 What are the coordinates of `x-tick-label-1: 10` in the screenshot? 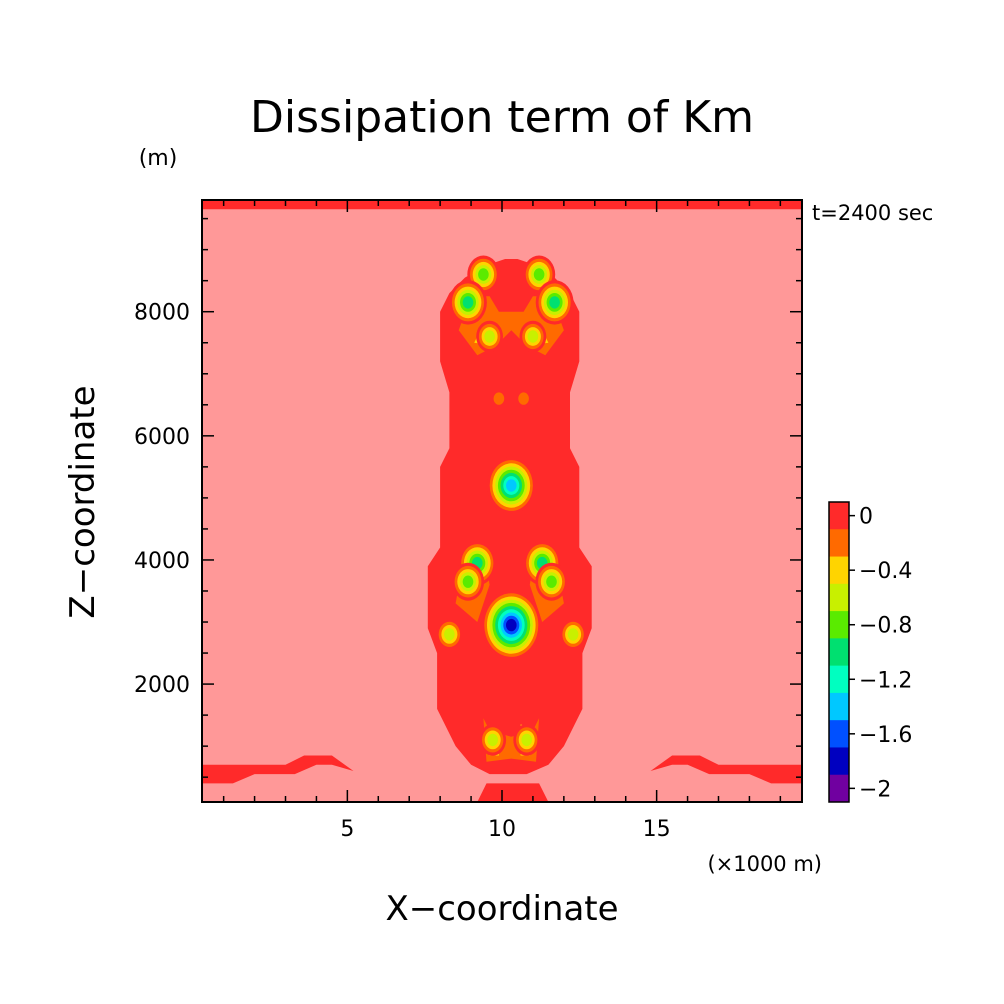 It's located at (502, 829).